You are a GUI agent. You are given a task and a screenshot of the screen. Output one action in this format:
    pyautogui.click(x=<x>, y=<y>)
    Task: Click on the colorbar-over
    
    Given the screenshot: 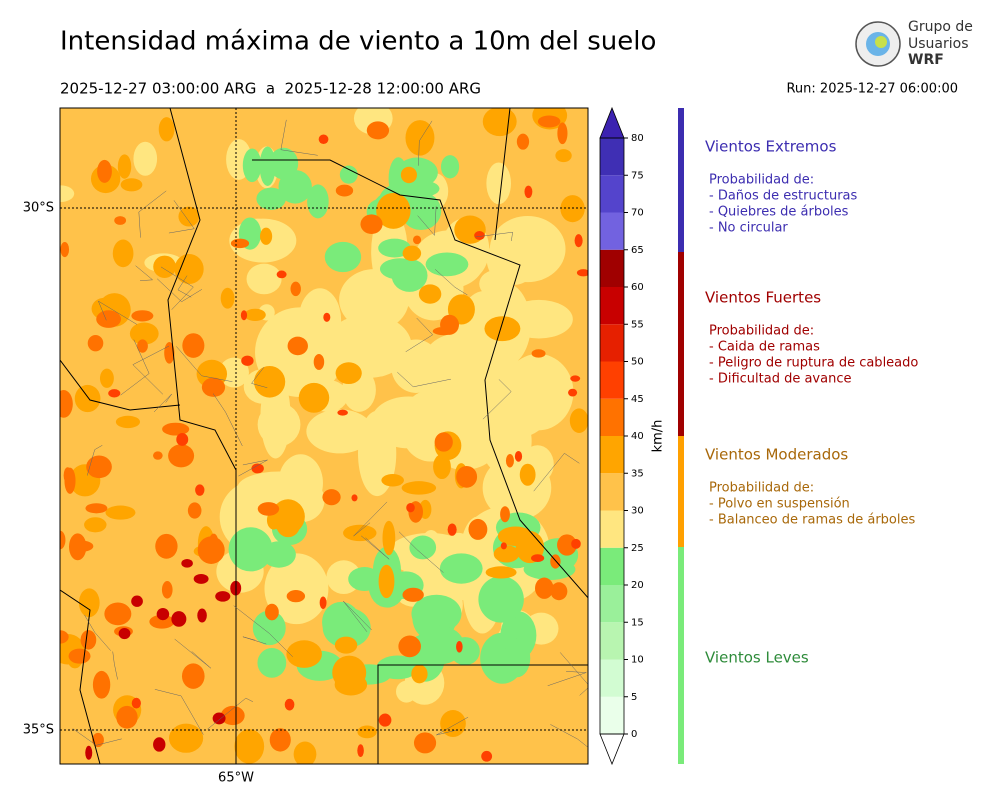 What is the action you would take?
    pyautogui.click(x=612, y=122)
    